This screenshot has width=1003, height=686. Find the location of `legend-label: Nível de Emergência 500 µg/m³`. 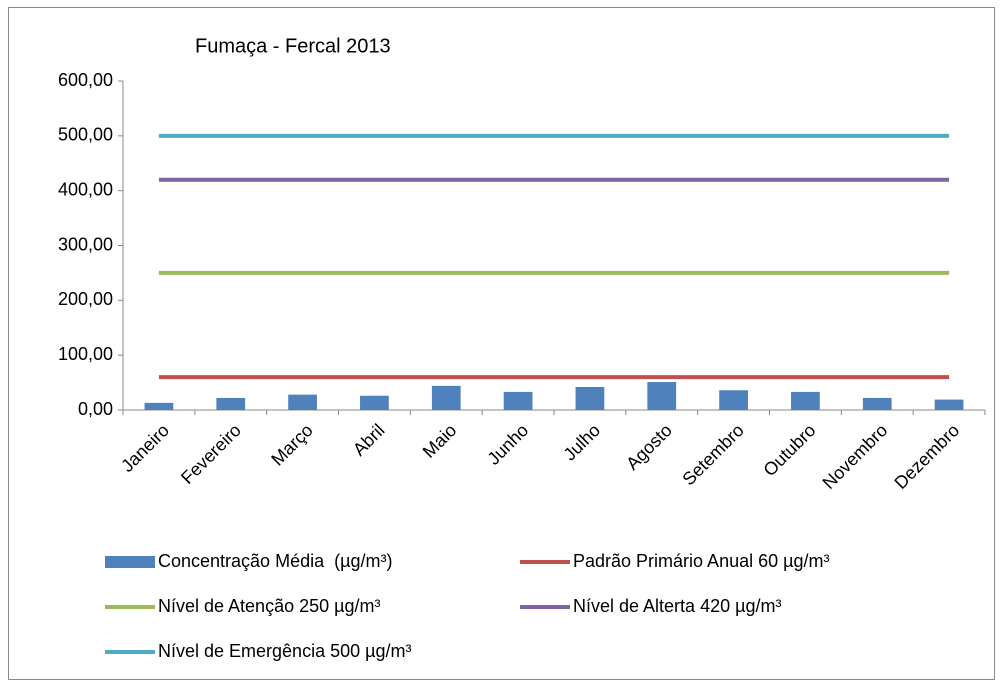

legend-label: Nível de Emergência 500 µg/m³ is located at coordinates (285, 651).